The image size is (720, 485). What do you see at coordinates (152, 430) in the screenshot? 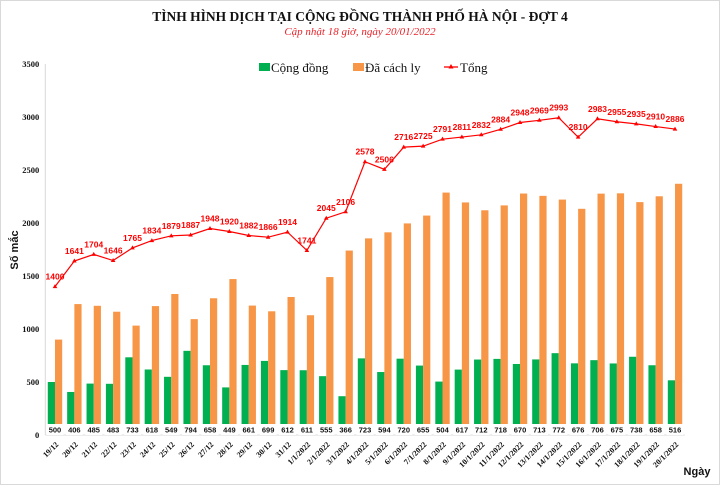
I see `data-label-cong-dong: 618` at bounding box center [152, 430].